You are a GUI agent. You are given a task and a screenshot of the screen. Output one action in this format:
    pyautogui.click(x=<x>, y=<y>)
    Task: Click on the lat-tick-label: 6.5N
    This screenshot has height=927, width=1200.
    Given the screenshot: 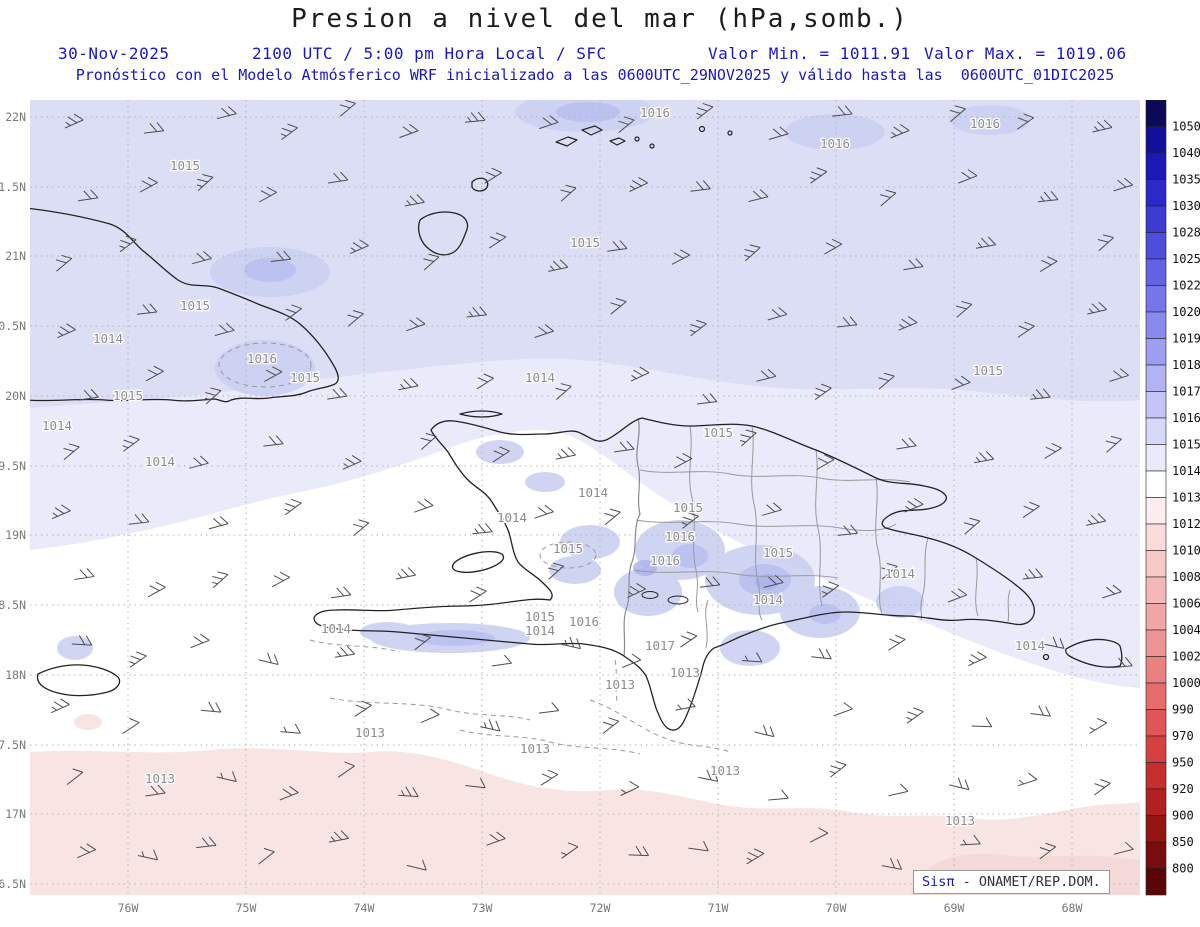 What is the action you would take?
    pyautogui.click(x=13, y=884)
    